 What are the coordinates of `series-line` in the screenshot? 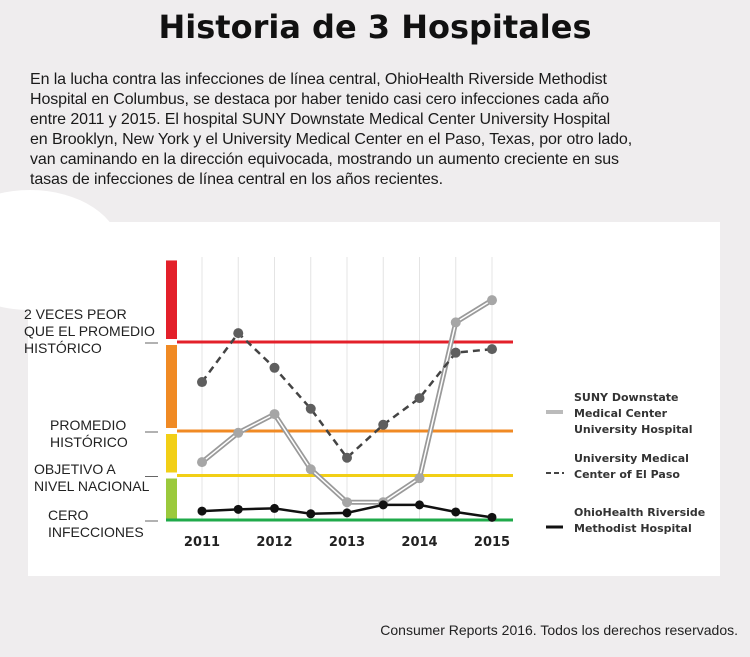 It's located at (346, 395).